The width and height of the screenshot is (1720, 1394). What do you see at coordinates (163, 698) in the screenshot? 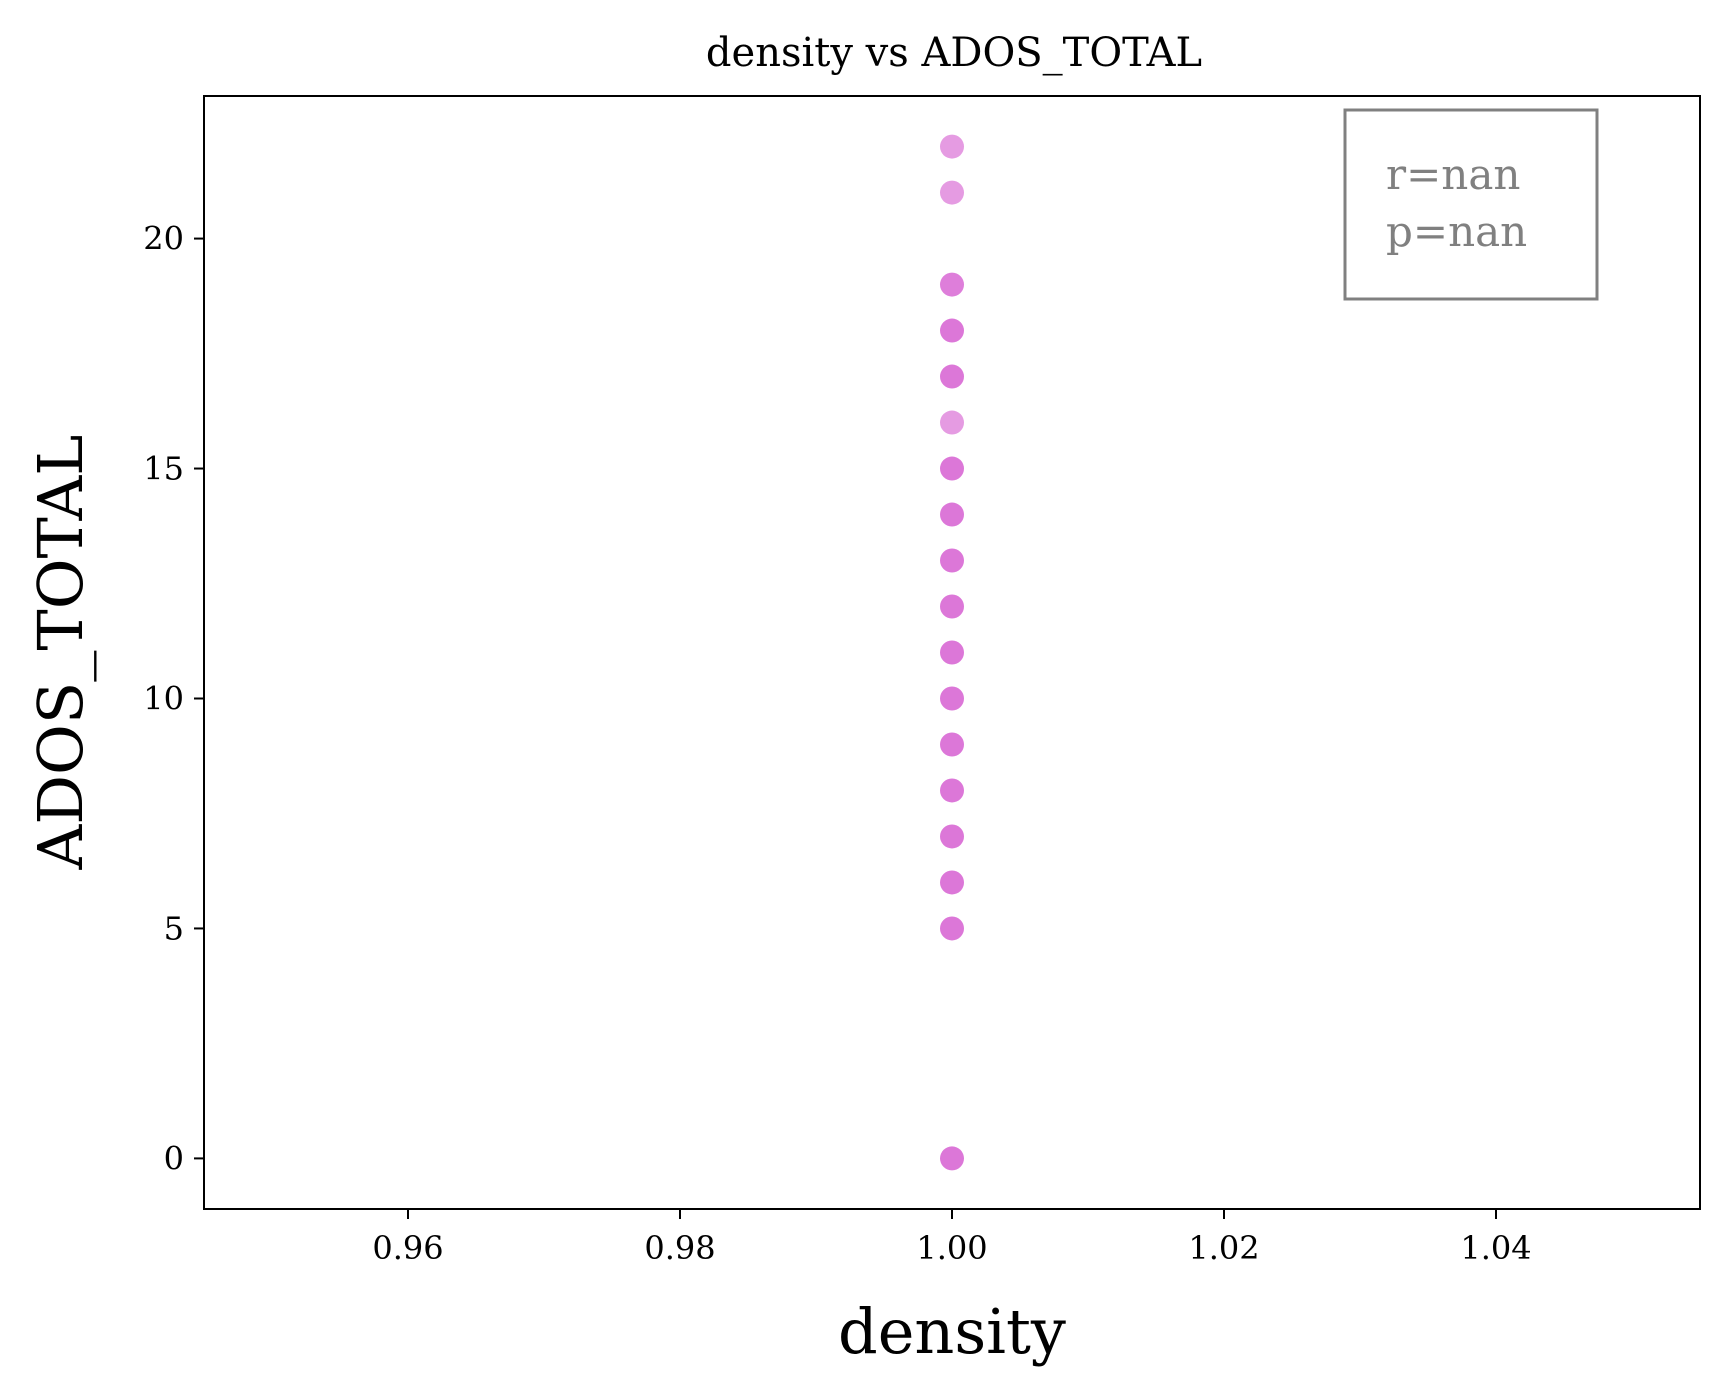
I see `y-tick-label: 10` at bounding box center [163, 698].